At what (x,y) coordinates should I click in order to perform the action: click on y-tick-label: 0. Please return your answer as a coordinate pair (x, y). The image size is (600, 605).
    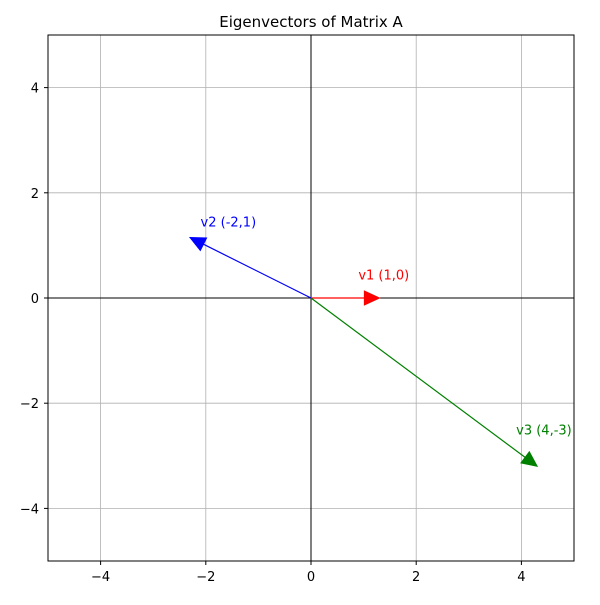
    Looking at the image, I should click on (35, 299).